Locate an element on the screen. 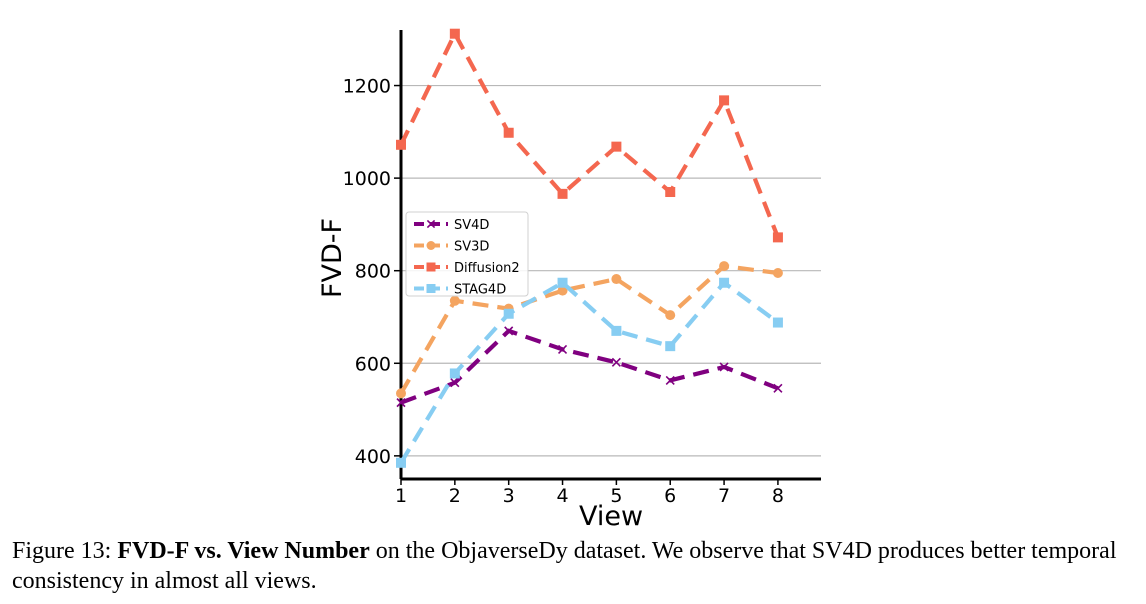  series-line-diffusion2 is located at coordinates (589, 134).